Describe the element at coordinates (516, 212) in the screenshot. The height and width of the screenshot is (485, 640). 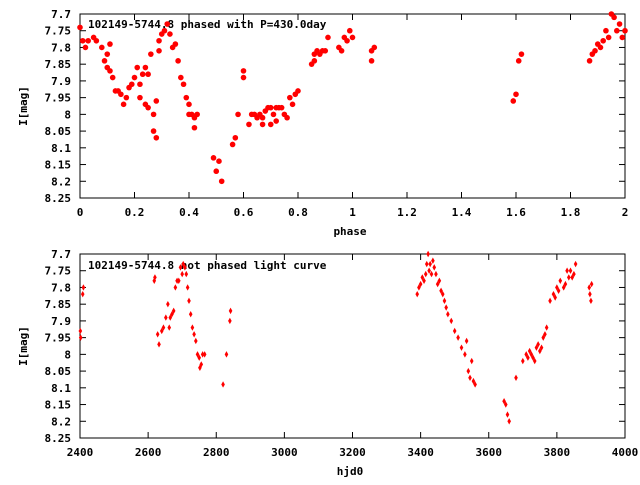
I see `x-tick-label: 1.6` at that location.